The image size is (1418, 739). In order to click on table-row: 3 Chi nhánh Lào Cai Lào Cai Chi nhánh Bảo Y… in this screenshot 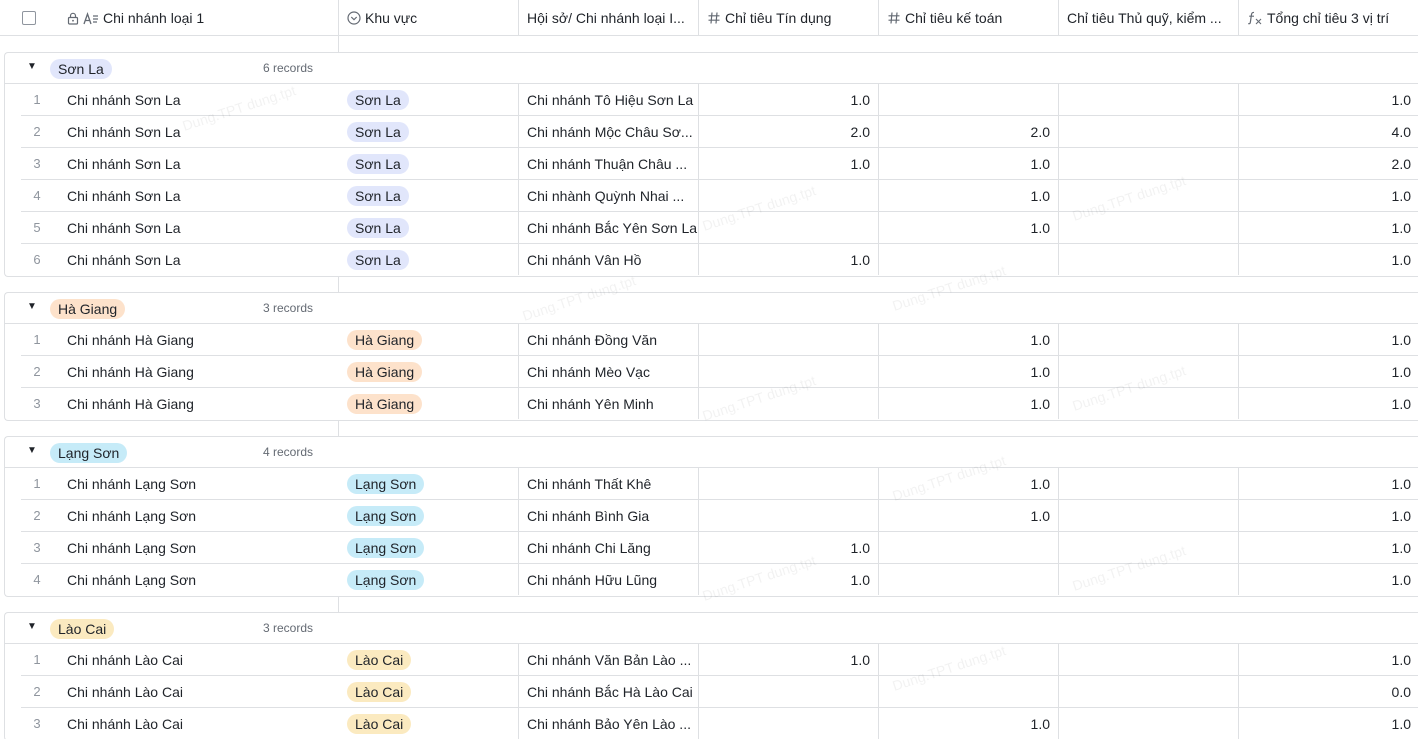, I will do `click(719, 723)`.